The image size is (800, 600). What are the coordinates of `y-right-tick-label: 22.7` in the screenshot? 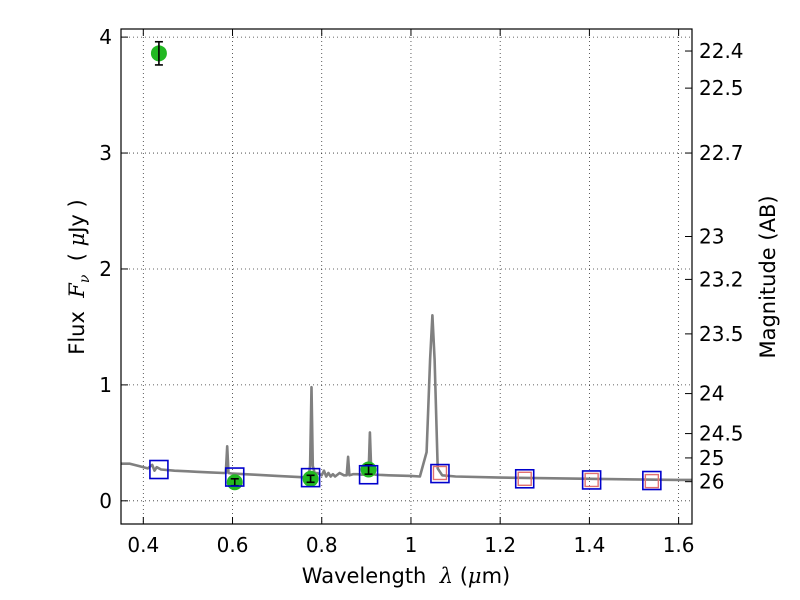 It's located at (721, 153).